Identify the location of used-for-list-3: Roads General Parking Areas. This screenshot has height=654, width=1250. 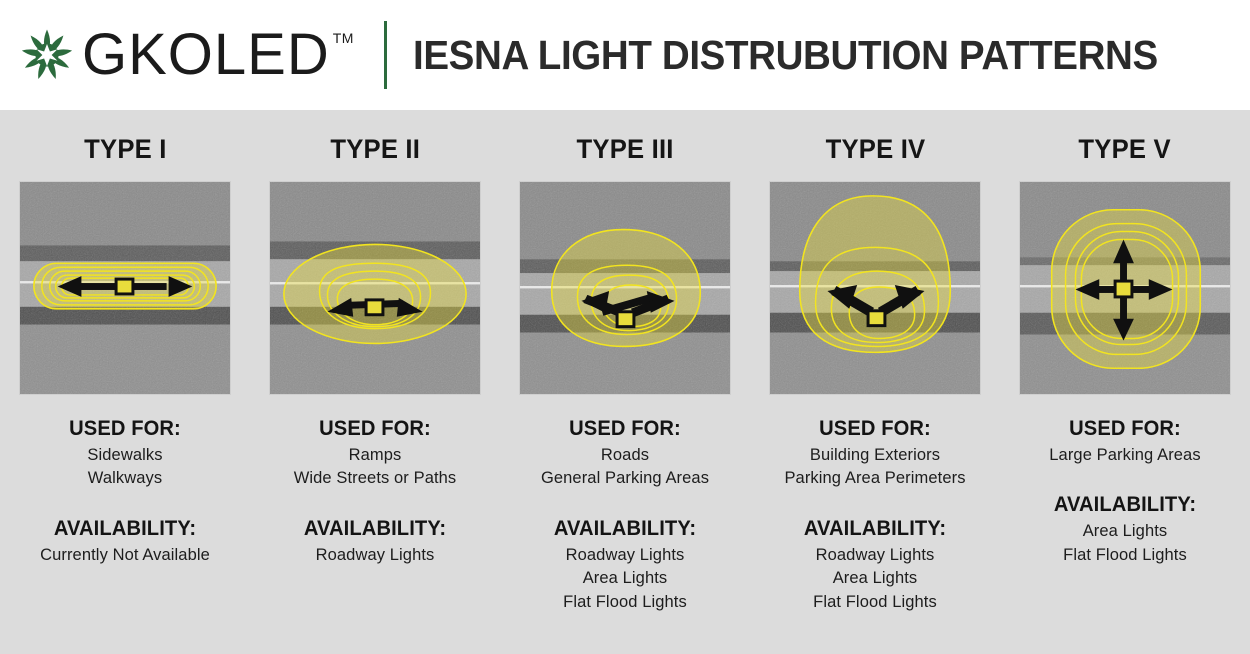
(625, 467).